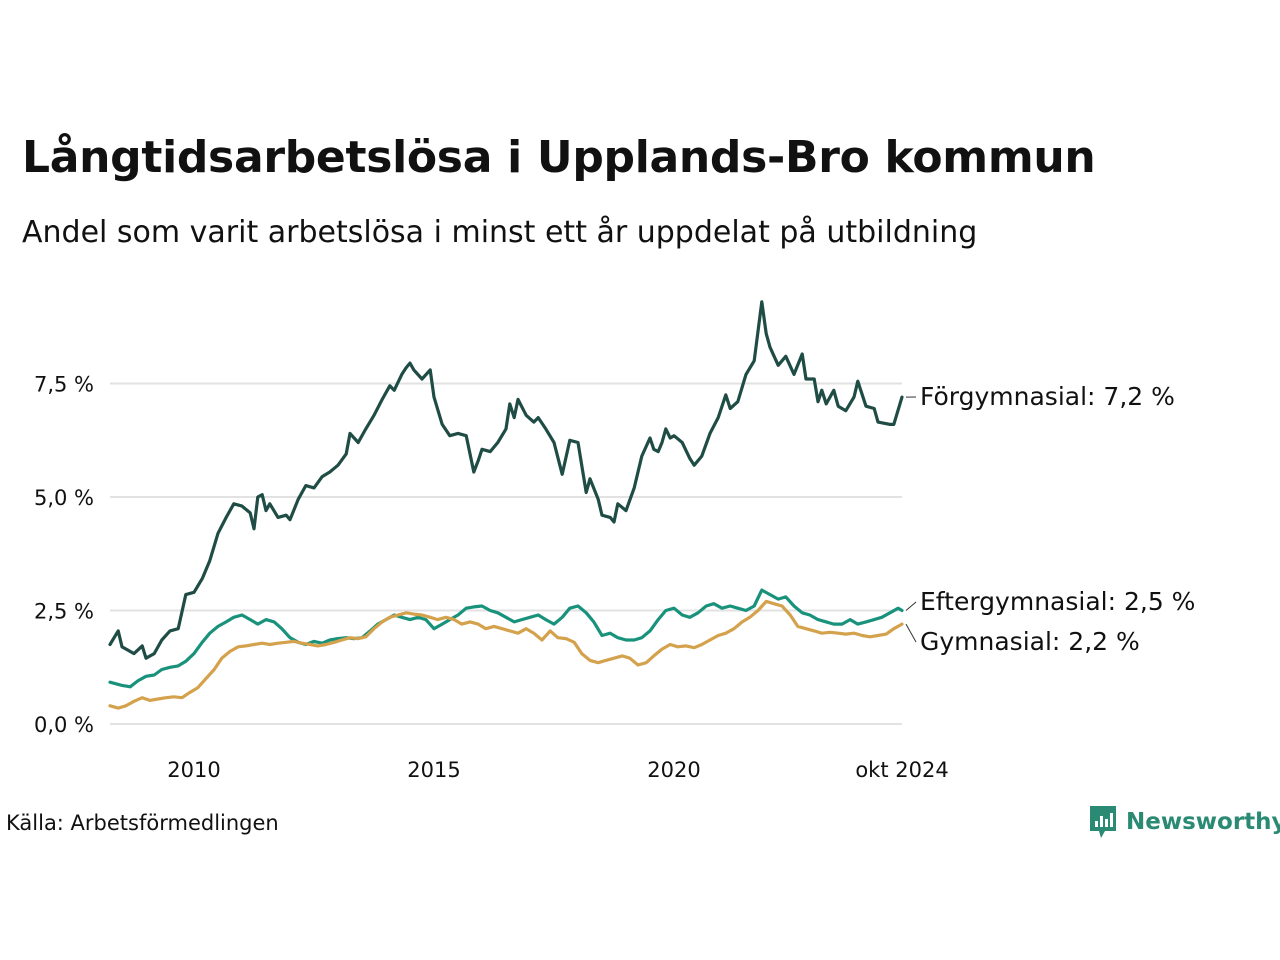  Describe the element at coordinates (64, 498) in the screenshot. I see `y-tick-label: 5,0 %` at that location.